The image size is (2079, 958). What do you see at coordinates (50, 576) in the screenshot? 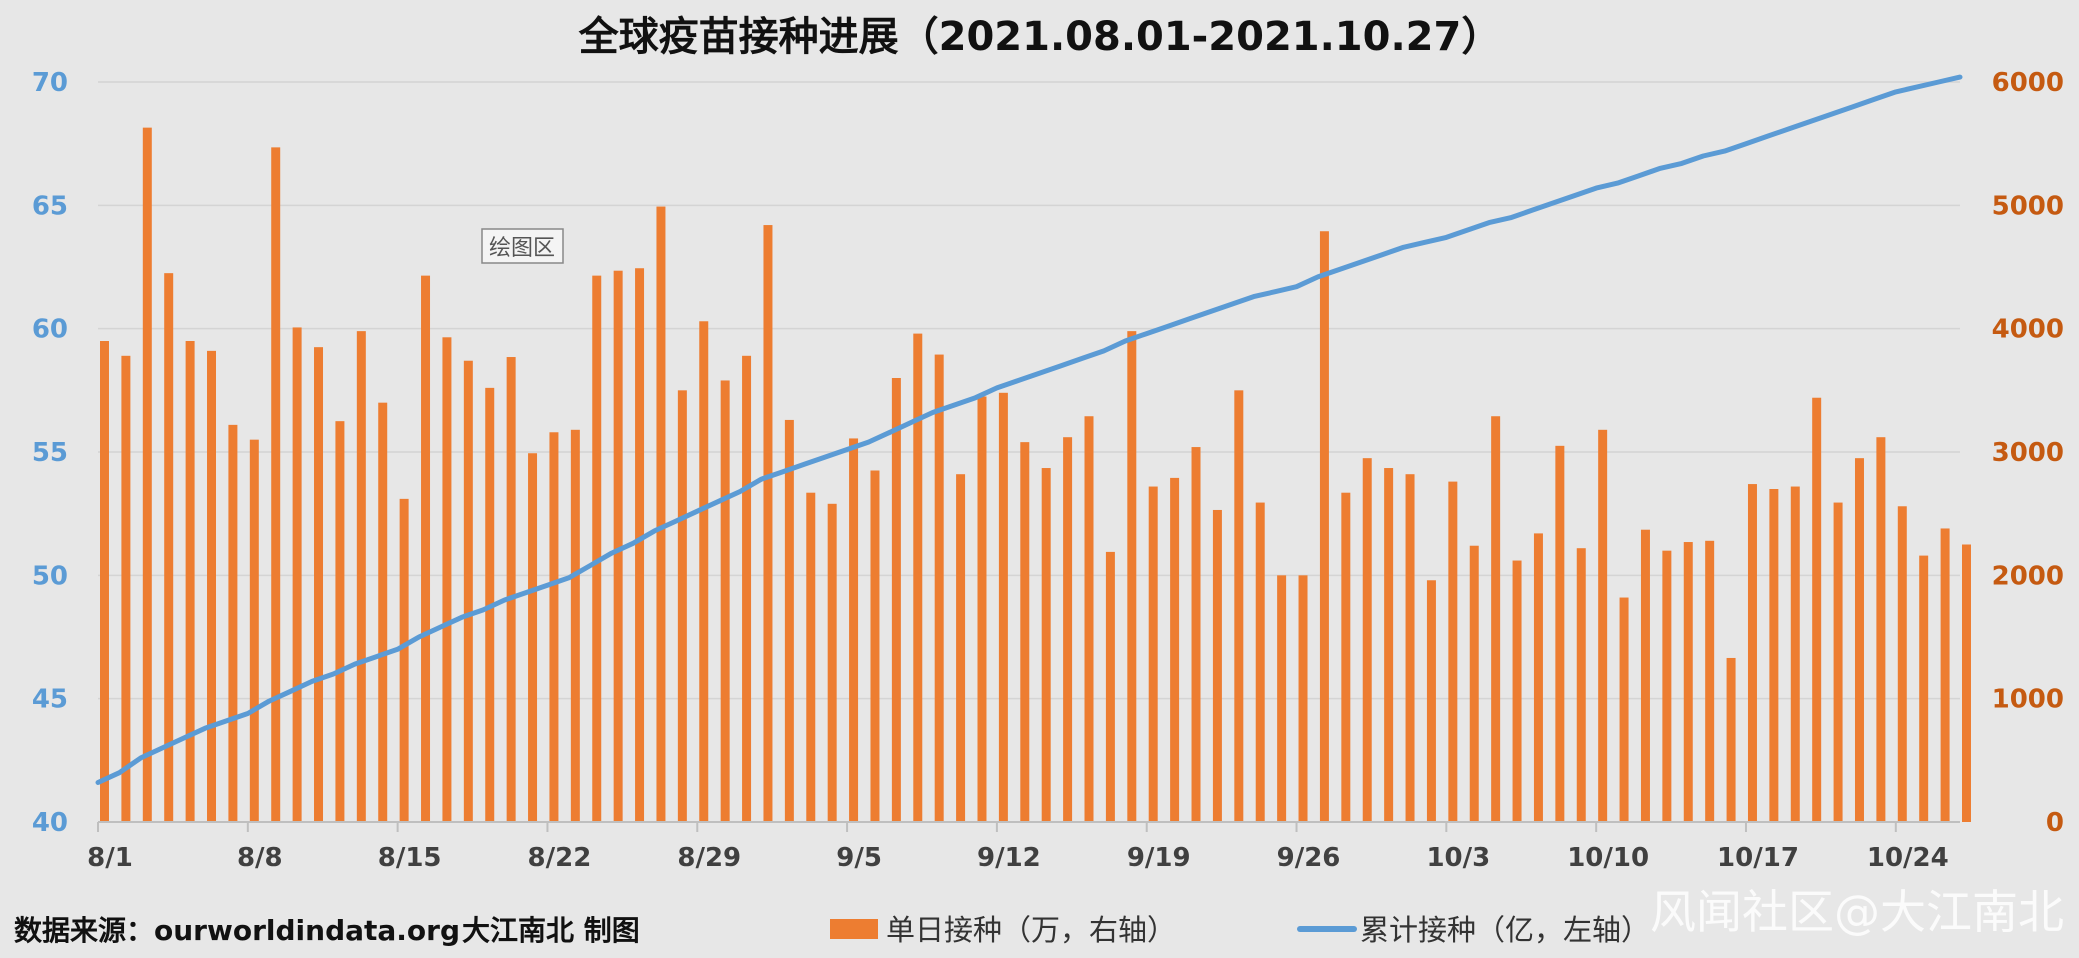
I see `left-tick-label: 50` at bounding box center [50, 576].